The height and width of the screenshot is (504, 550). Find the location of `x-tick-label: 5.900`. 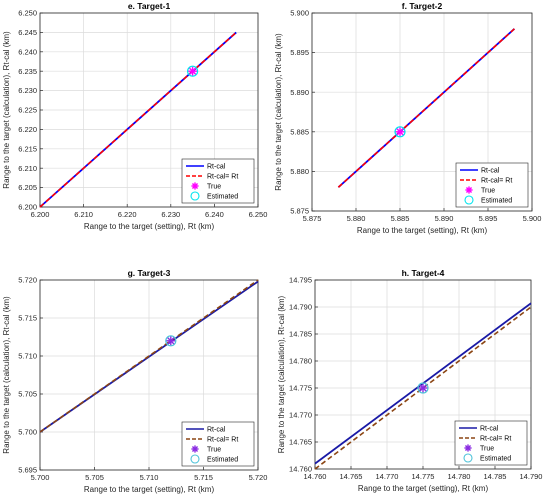

x-tick-label: 5.900 is located at coordinates (532, 218).